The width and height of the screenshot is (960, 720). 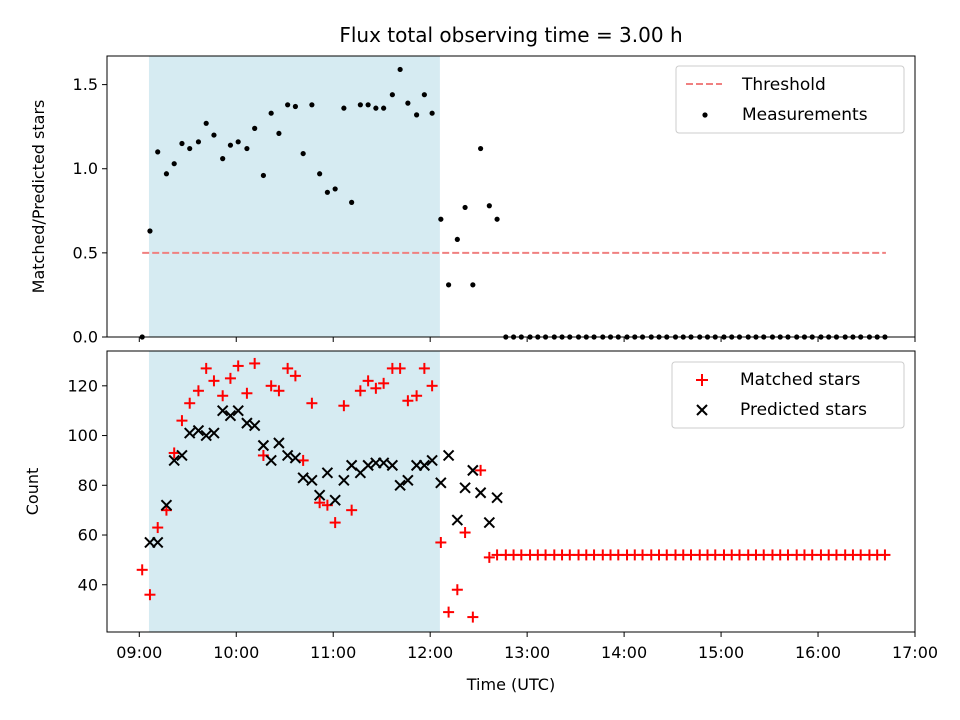 I want to click on chart-title: Flux total observing time = 3.00 h, so click(x=510, y=35).